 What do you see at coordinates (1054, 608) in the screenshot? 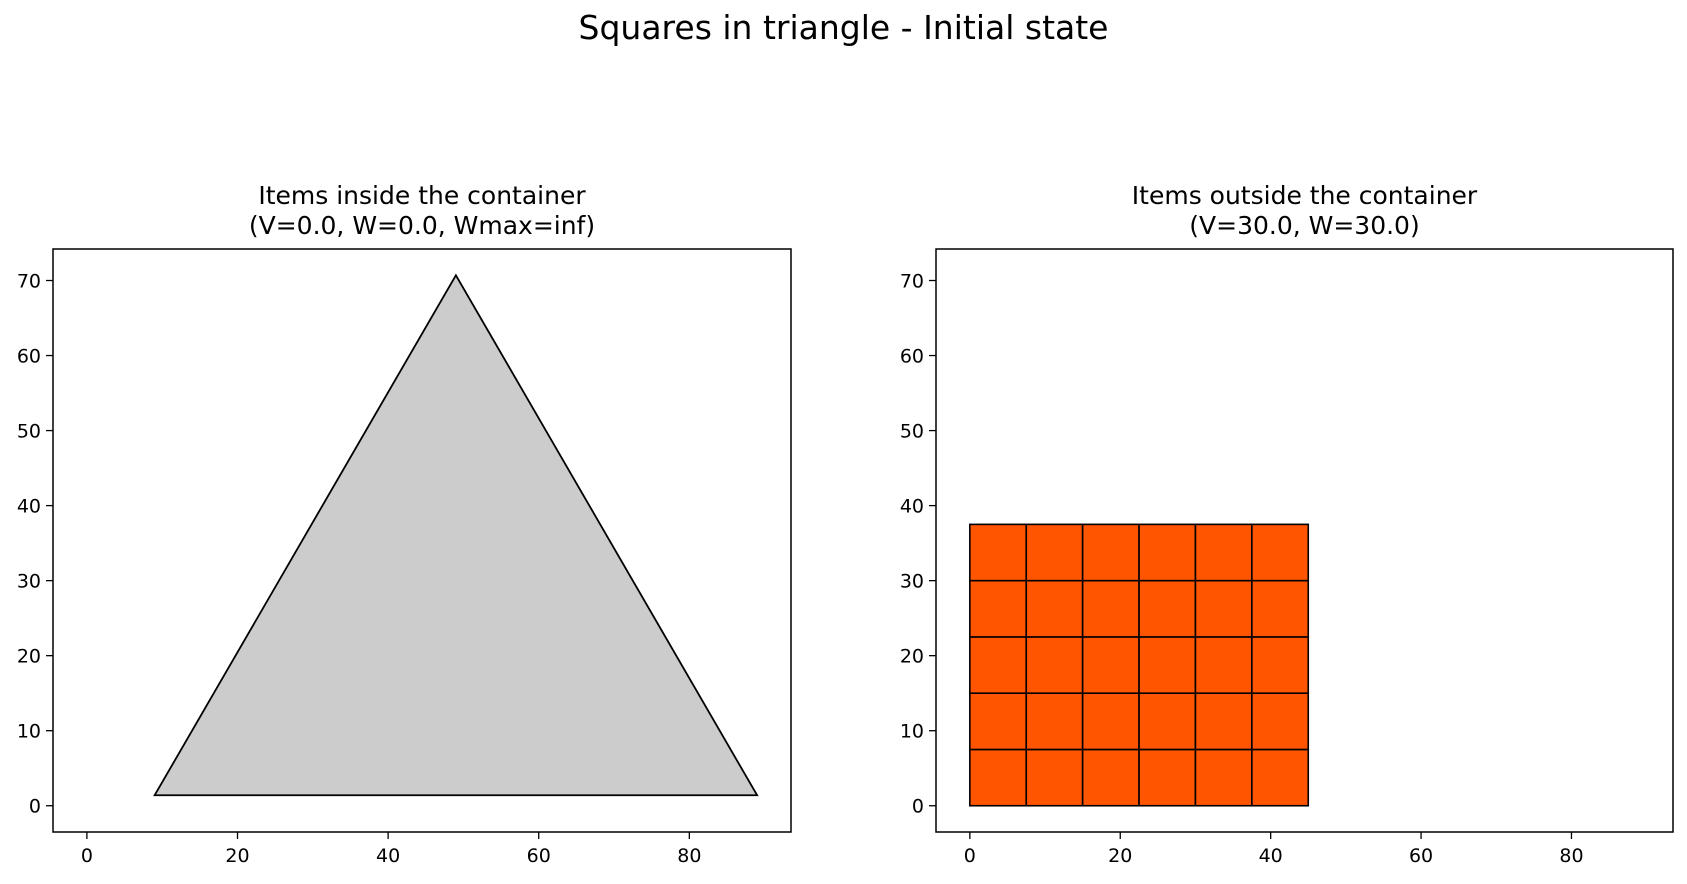
I see `right-item-square-r3-c1` at bounding box center [1054, 608].